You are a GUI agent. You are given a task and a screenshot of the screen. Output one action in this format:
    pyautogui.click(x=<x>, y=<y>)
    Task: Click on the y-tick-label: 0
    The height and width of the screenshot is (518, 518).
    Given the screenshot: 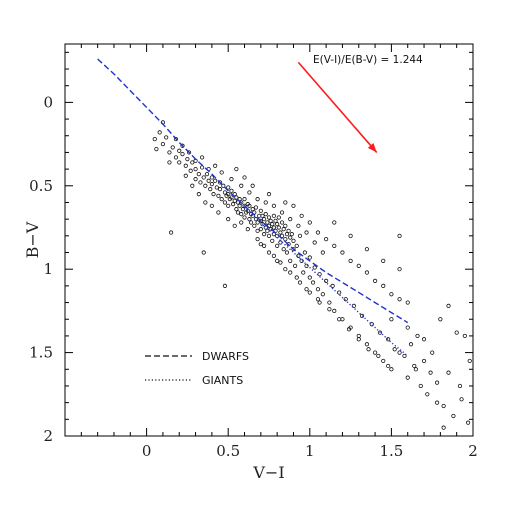 What is the action you would take?
    pyautogui.click(x=48, y=102)
    